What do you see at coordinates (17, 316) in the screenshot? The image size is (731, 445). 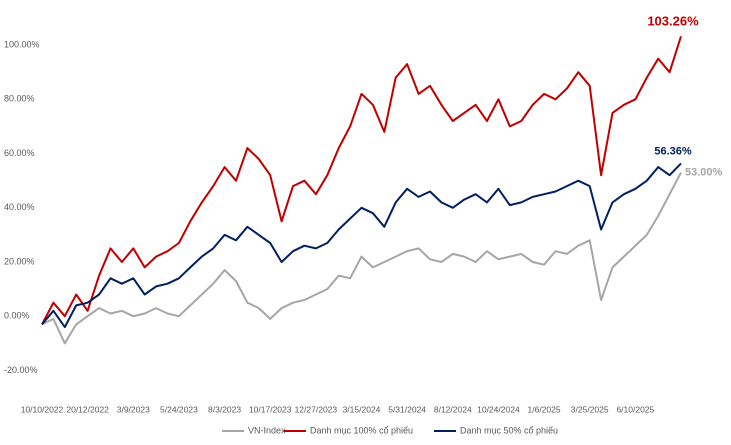 I see `y-tick-label: 0.00%` at bounding box center [17, 316].